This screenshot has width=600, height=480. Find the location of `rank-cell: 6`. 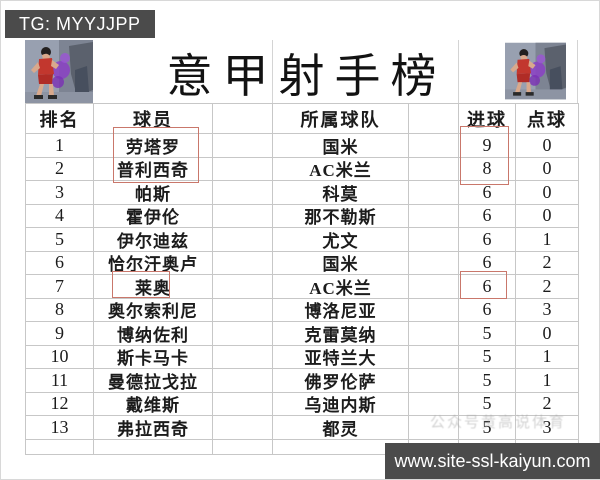

rank-cell: 6 is located at coordinates (60, 263).